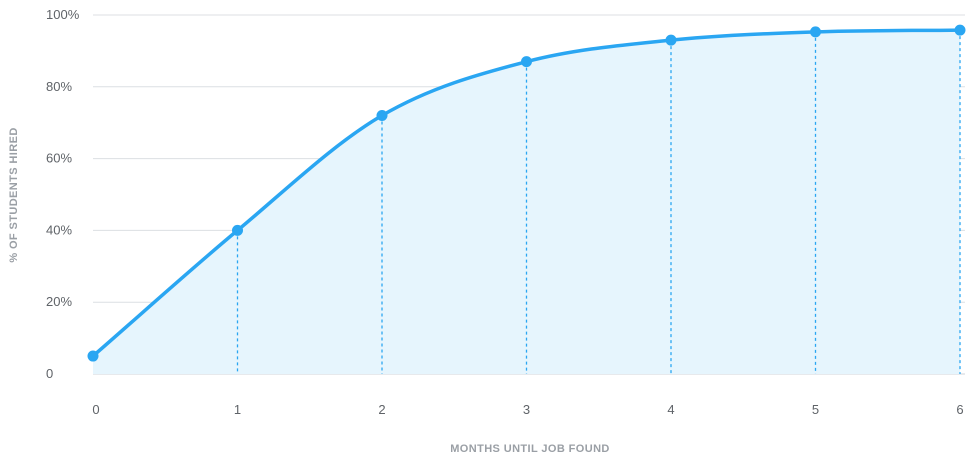 The width and height of the screenshot is (970, 458). What do you see at coordinates (63, 194) in the screenshot?
I see `y-axis-ticks: 0 20% 40% 60% 80% 100%` at bounding box center [63, 194].